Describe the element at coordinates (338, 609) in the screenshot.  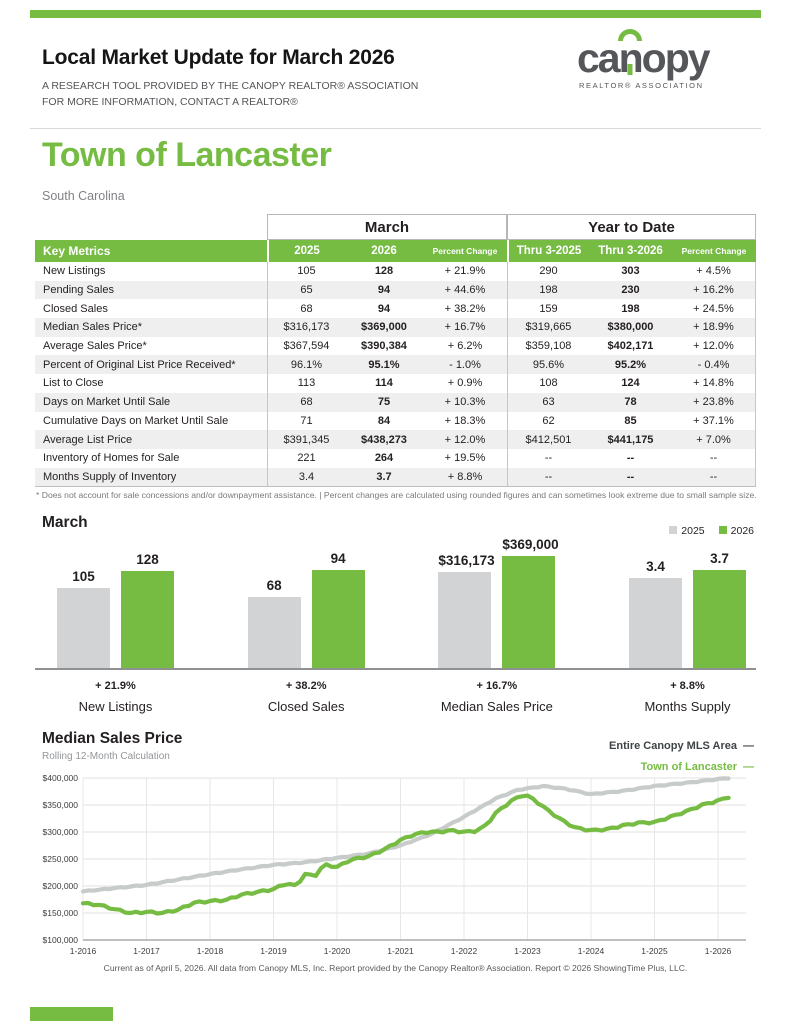
I see `bar-green: 94` at that location.